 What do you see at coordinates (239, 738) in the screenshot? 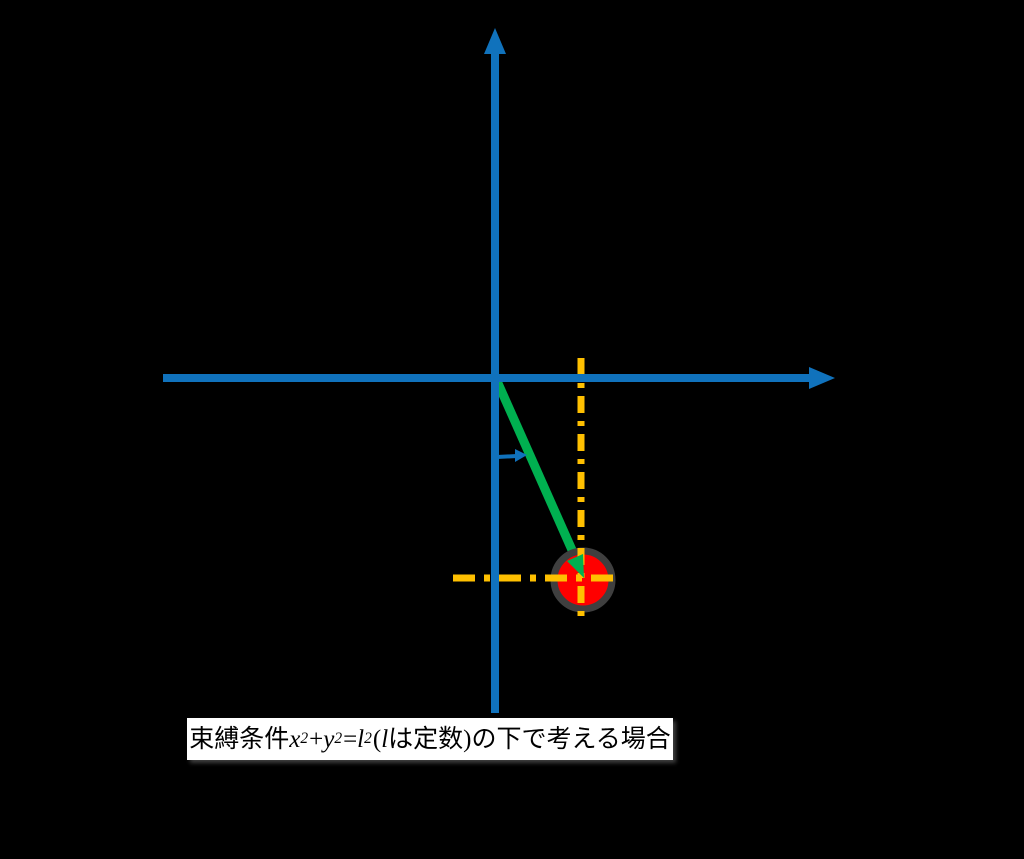
I see `caption-jp-prefix: 束縛条件` at bounding box center [239, 738].